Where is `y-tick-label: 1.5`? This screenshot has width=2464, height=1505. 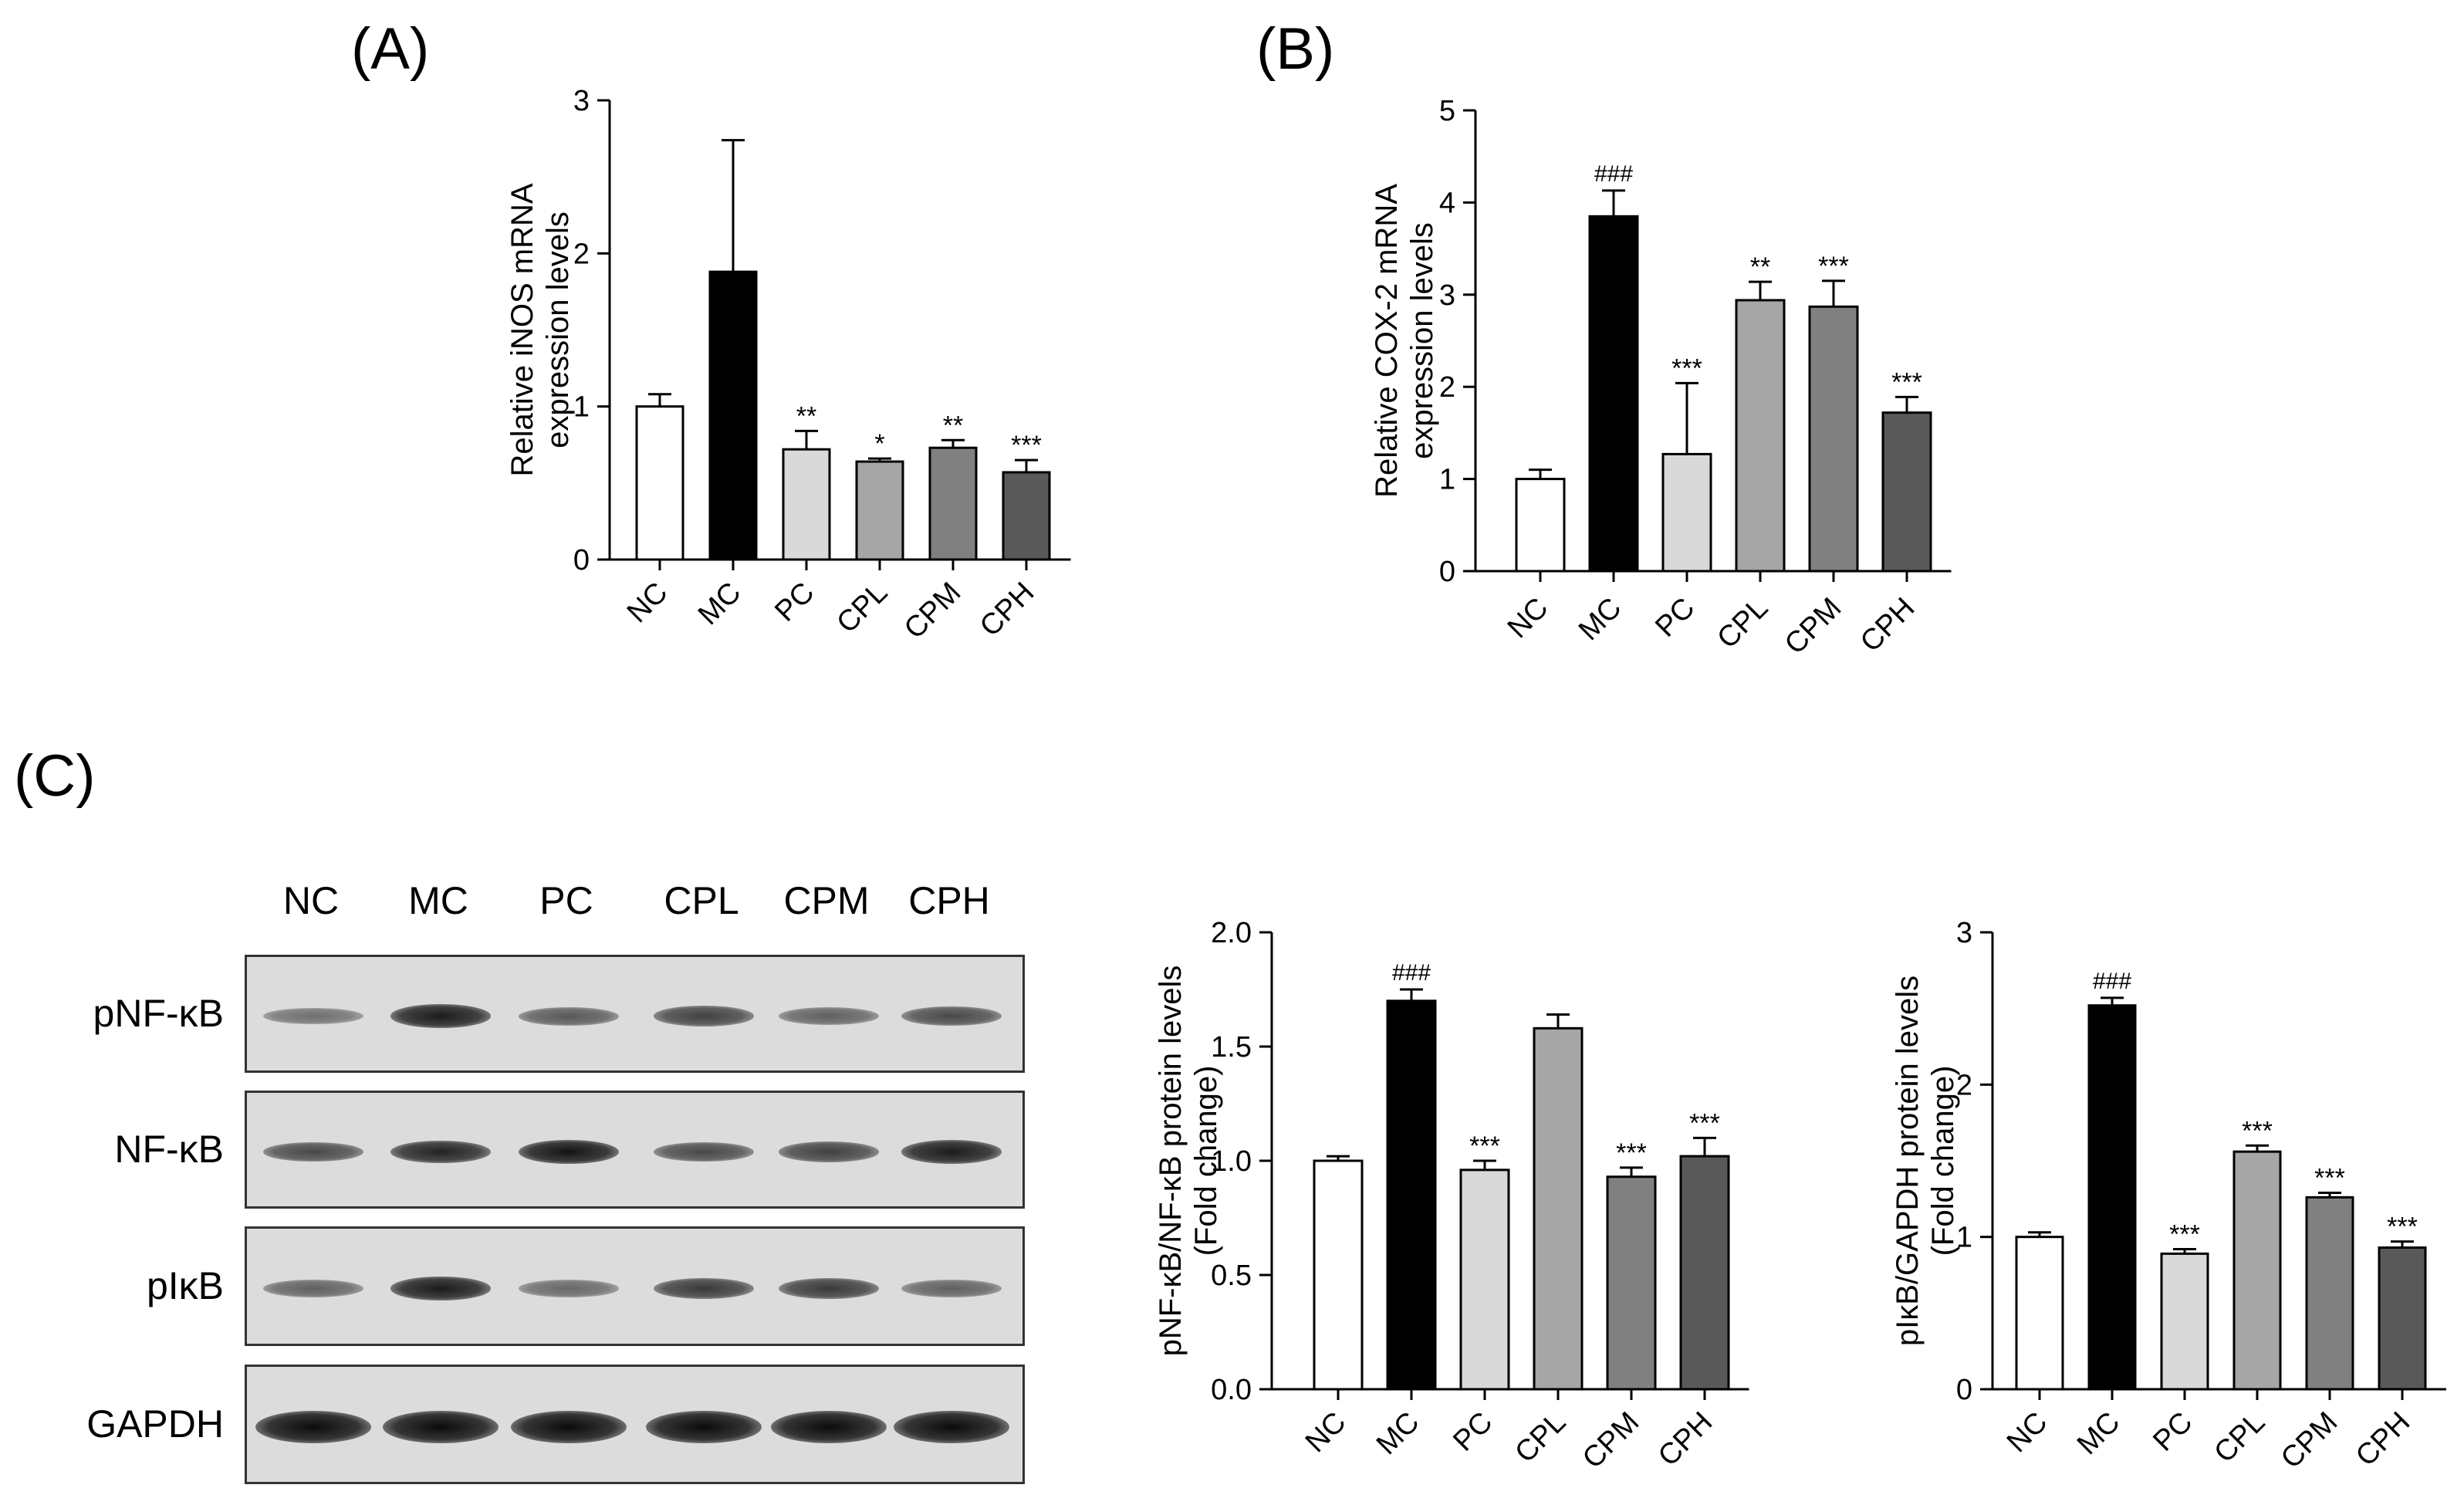
y-tick-label: 1.5 is located at coordinates (1231, 1047).